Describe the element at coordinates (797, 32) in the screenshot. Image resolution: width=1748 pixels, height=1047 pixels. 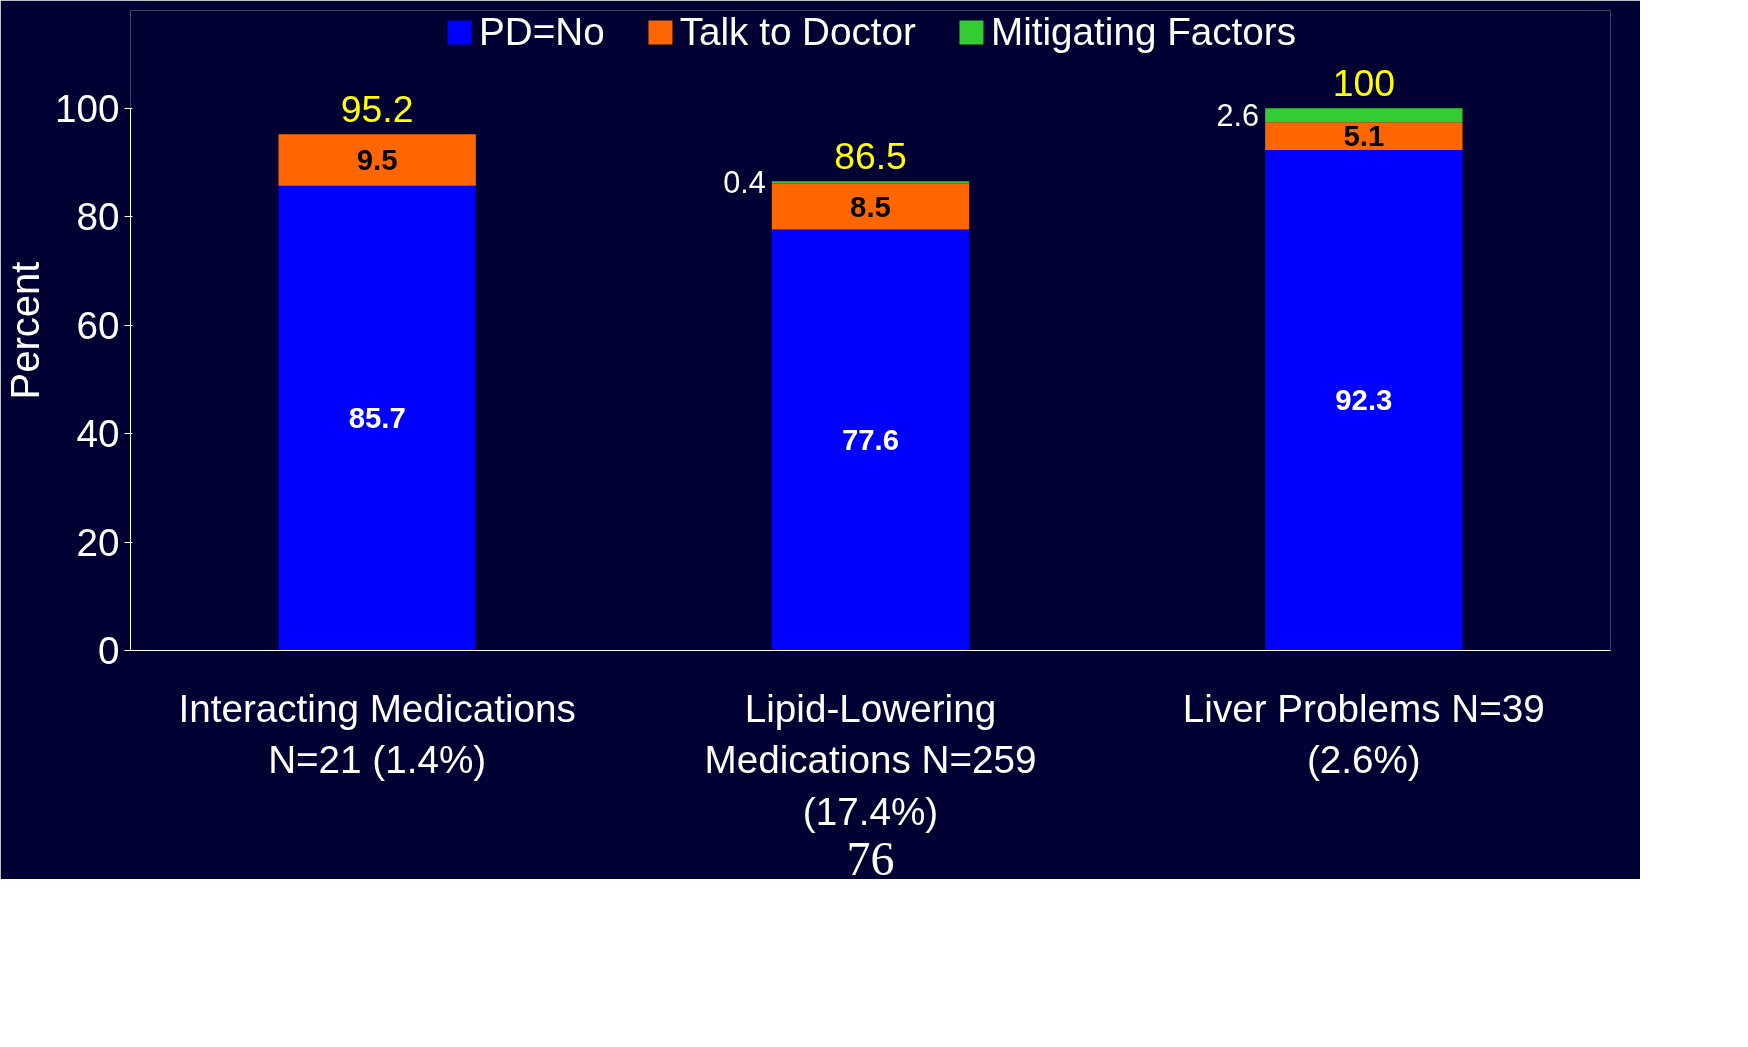
I see `legend-label: Talk to Doctor` at that location.